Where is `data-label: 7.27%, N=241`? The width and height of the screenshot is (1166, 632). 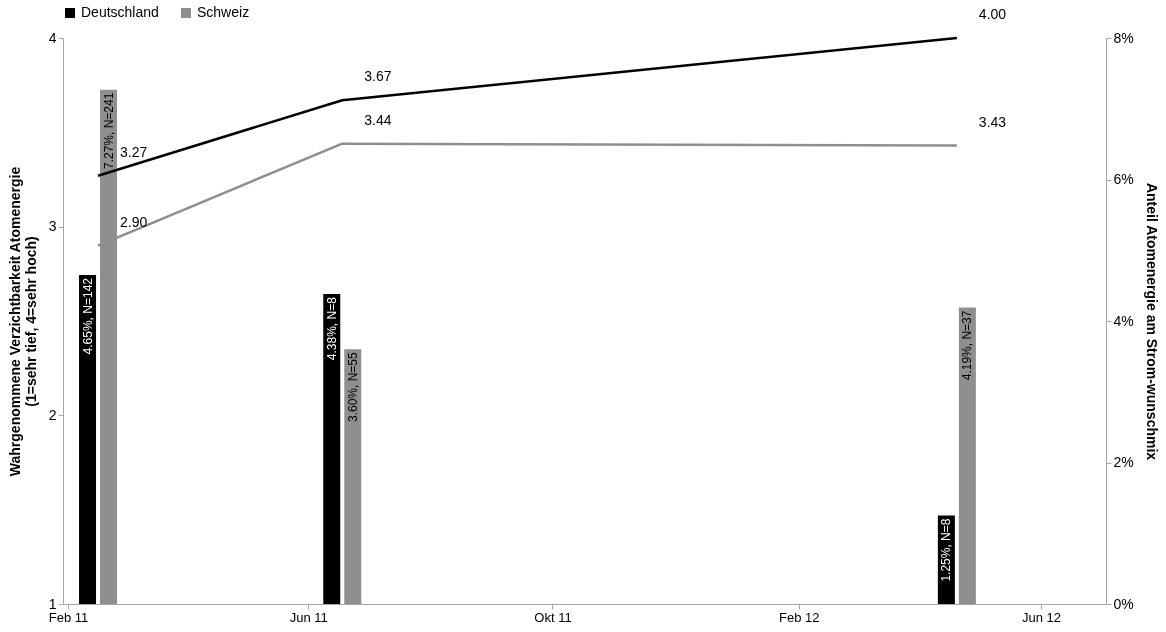
data-label: 7.27%, N=241 is located at coordinates (108, 131).